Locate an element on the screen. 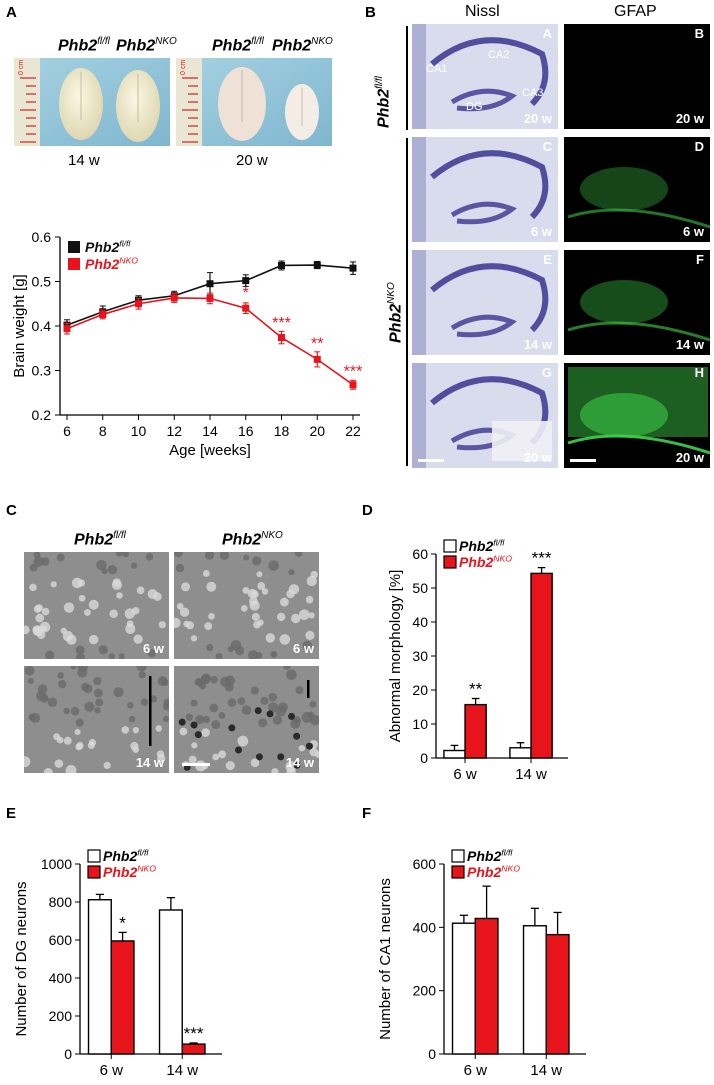 This screenshot has height=1085, width=714. nissl-tile-e: E 14 w is located at coordinates (485, 302).